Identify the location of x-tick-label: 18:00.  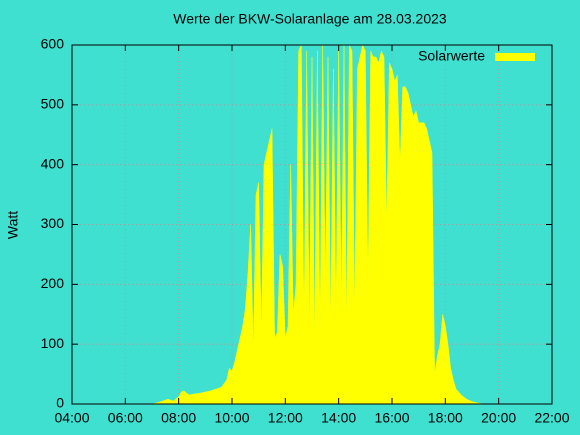
(445, 418).